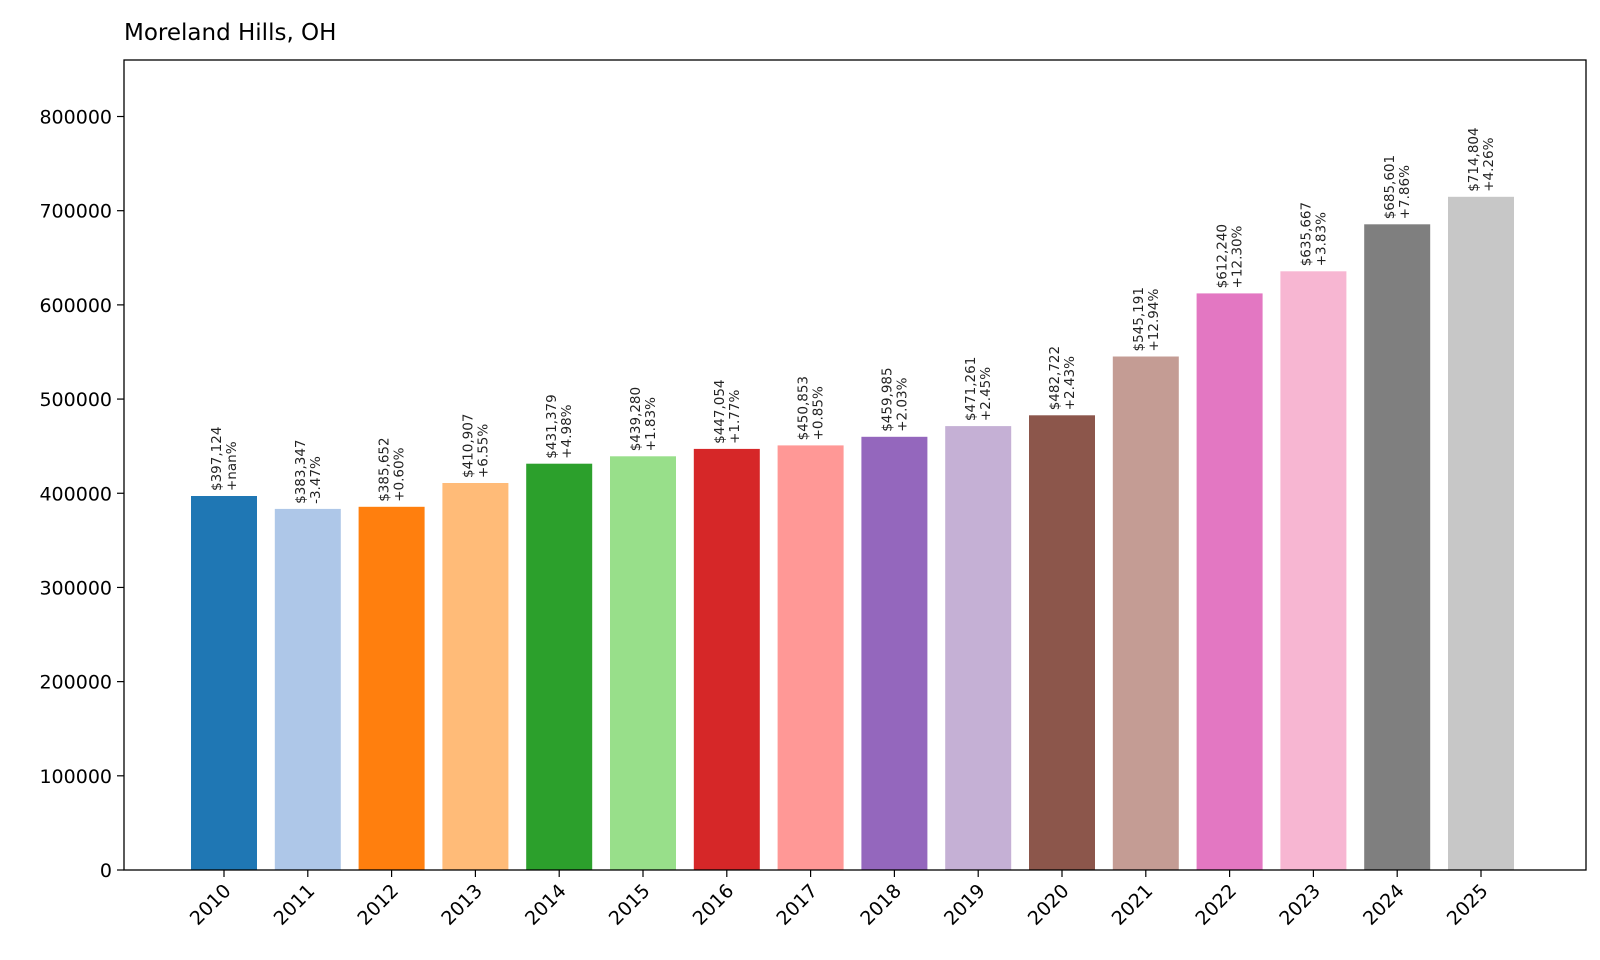 This screenshot has width=1600, height=960. What do you see at coordinates (462, 905) in the screenshot?
I see `x-tick-label-2013: 2013` at bounding box center [462, 905].